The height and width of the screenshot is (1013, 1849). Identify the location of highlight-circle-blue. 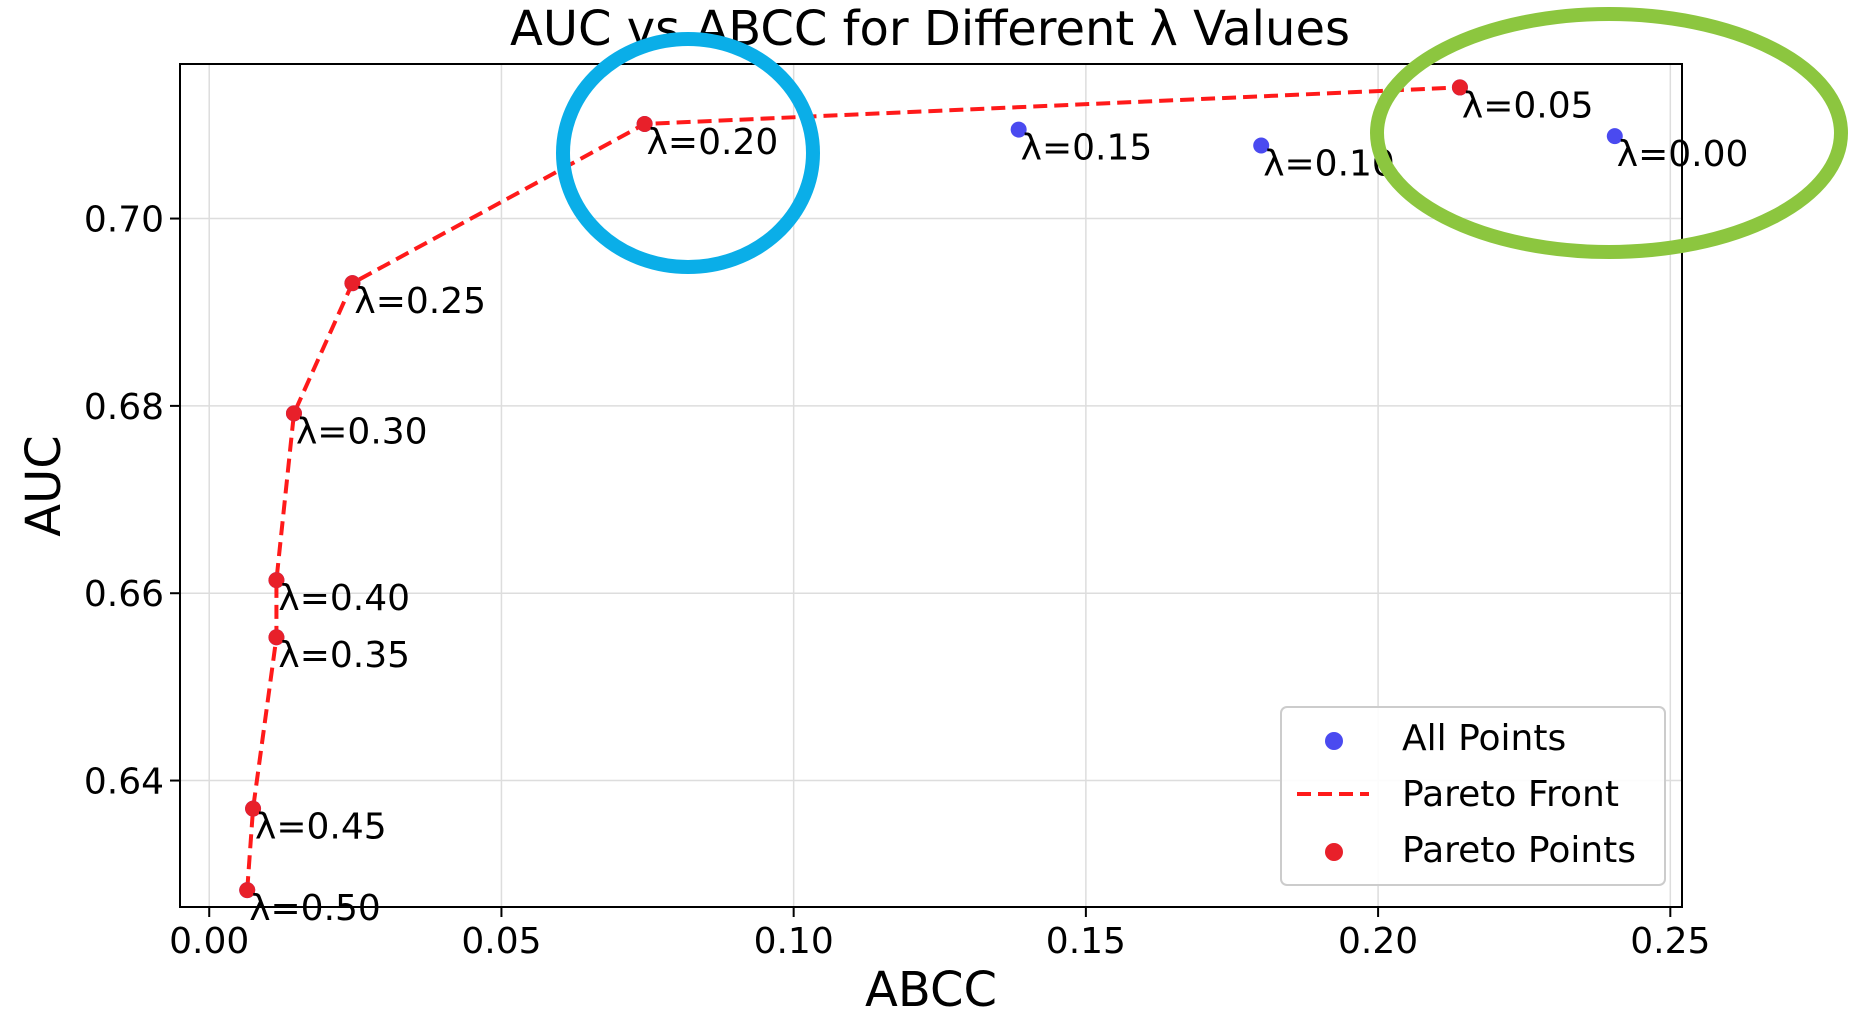
(688, 153).